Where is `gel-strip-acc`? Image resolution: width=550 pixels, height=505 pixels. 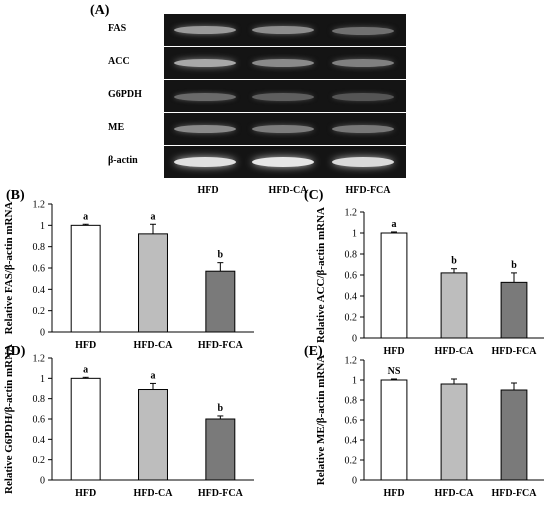
gel-strip-acc is located at coordinates (285, 63).